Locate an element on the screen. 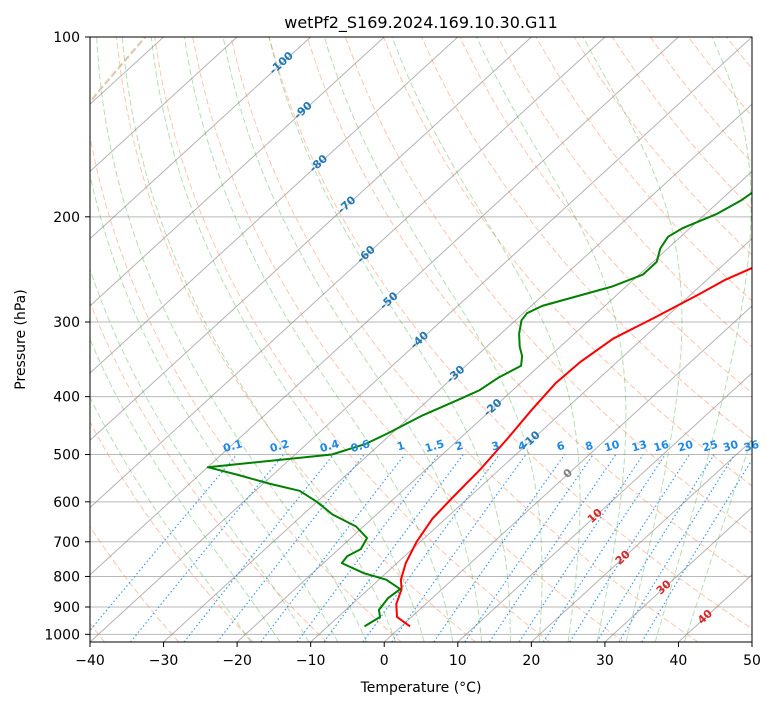 The width and height of the screenshot is (775, 708). y-axis-ticks: 100 200 300 400 500 600 700 800 900 1000 is located at coordinates (67, 336).